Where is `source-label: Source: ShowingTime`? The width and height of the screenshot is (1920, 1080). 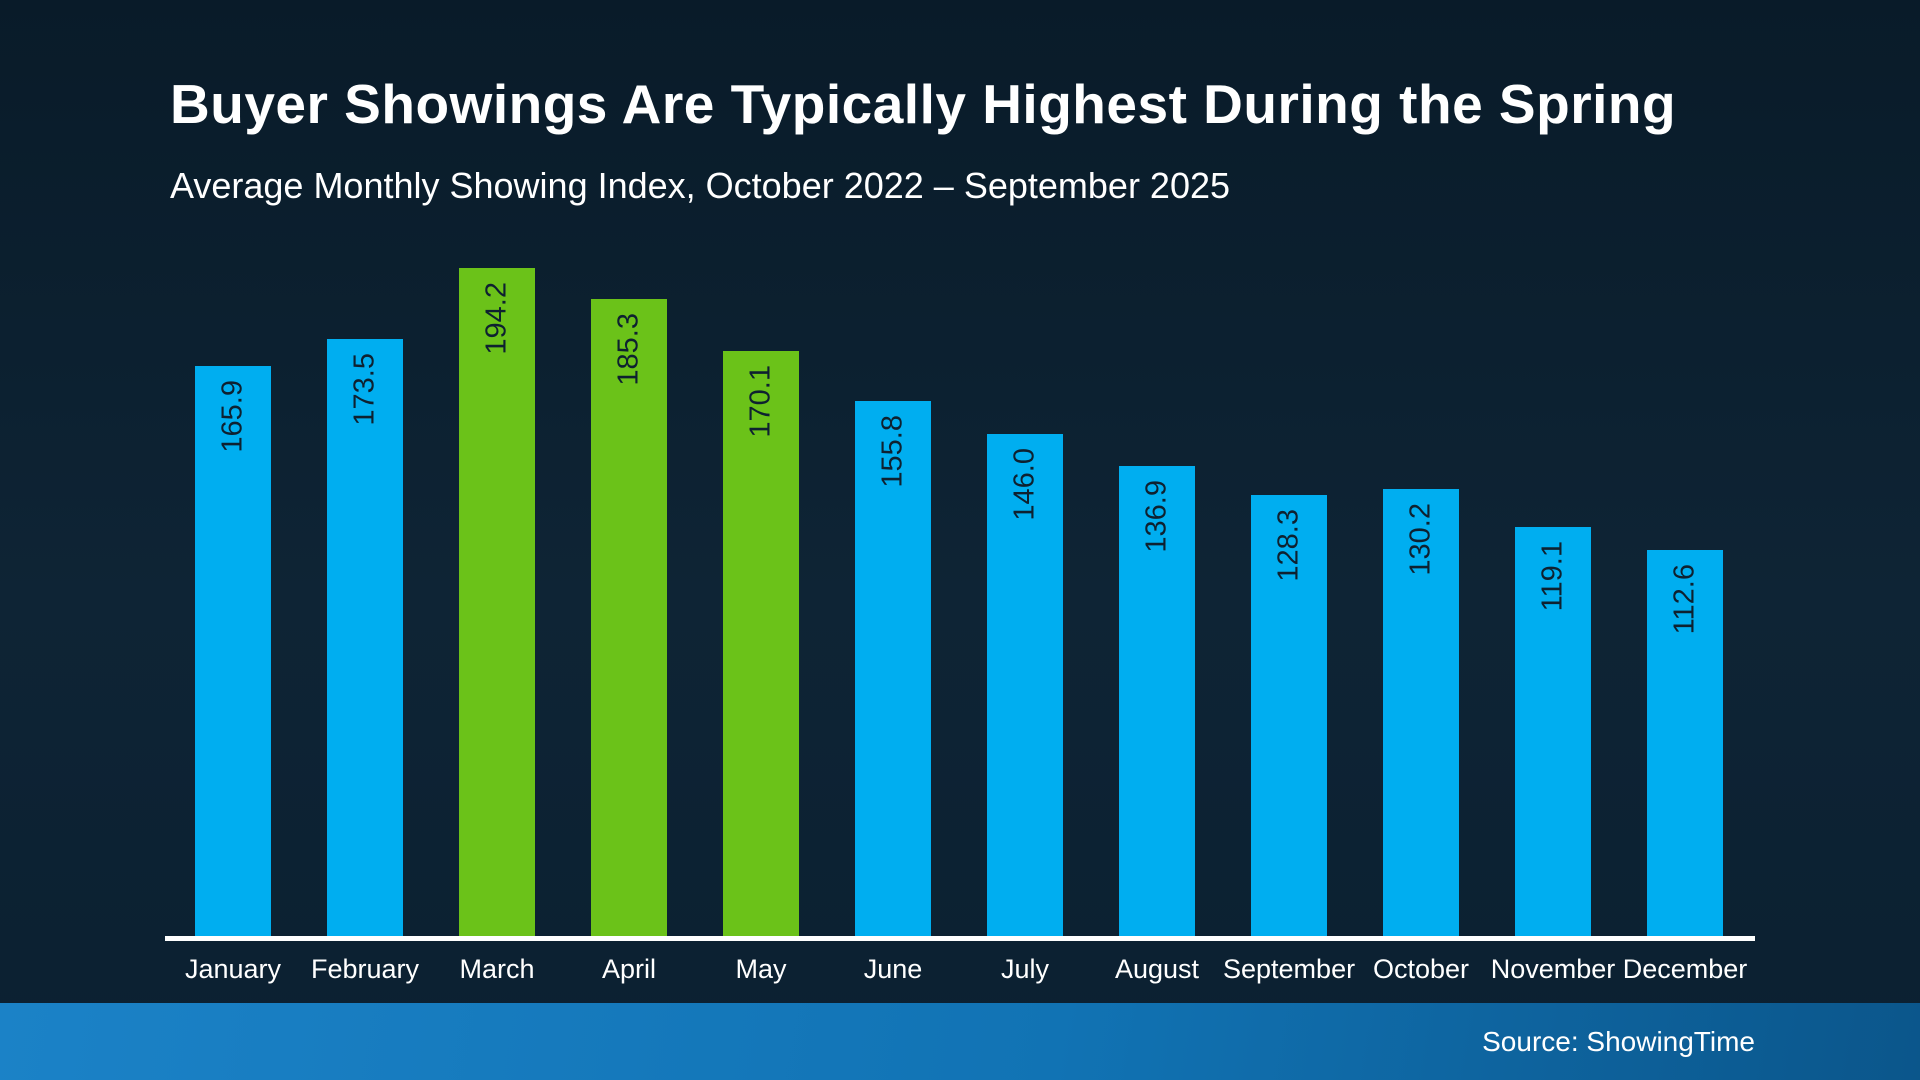
source-label: Source: ShowingTime is located at coordinates (1618, 1041).